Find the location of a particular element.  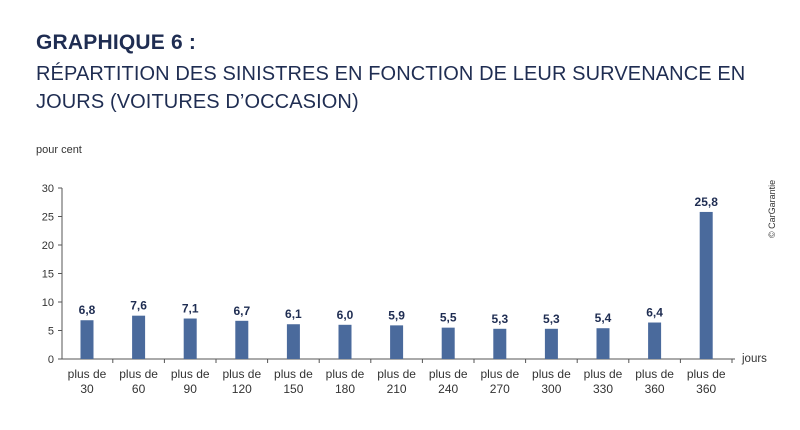

chart-subtitle-line-2: JOURS (VOITURES D’OCCASION) is located at coordinates (197, 102).